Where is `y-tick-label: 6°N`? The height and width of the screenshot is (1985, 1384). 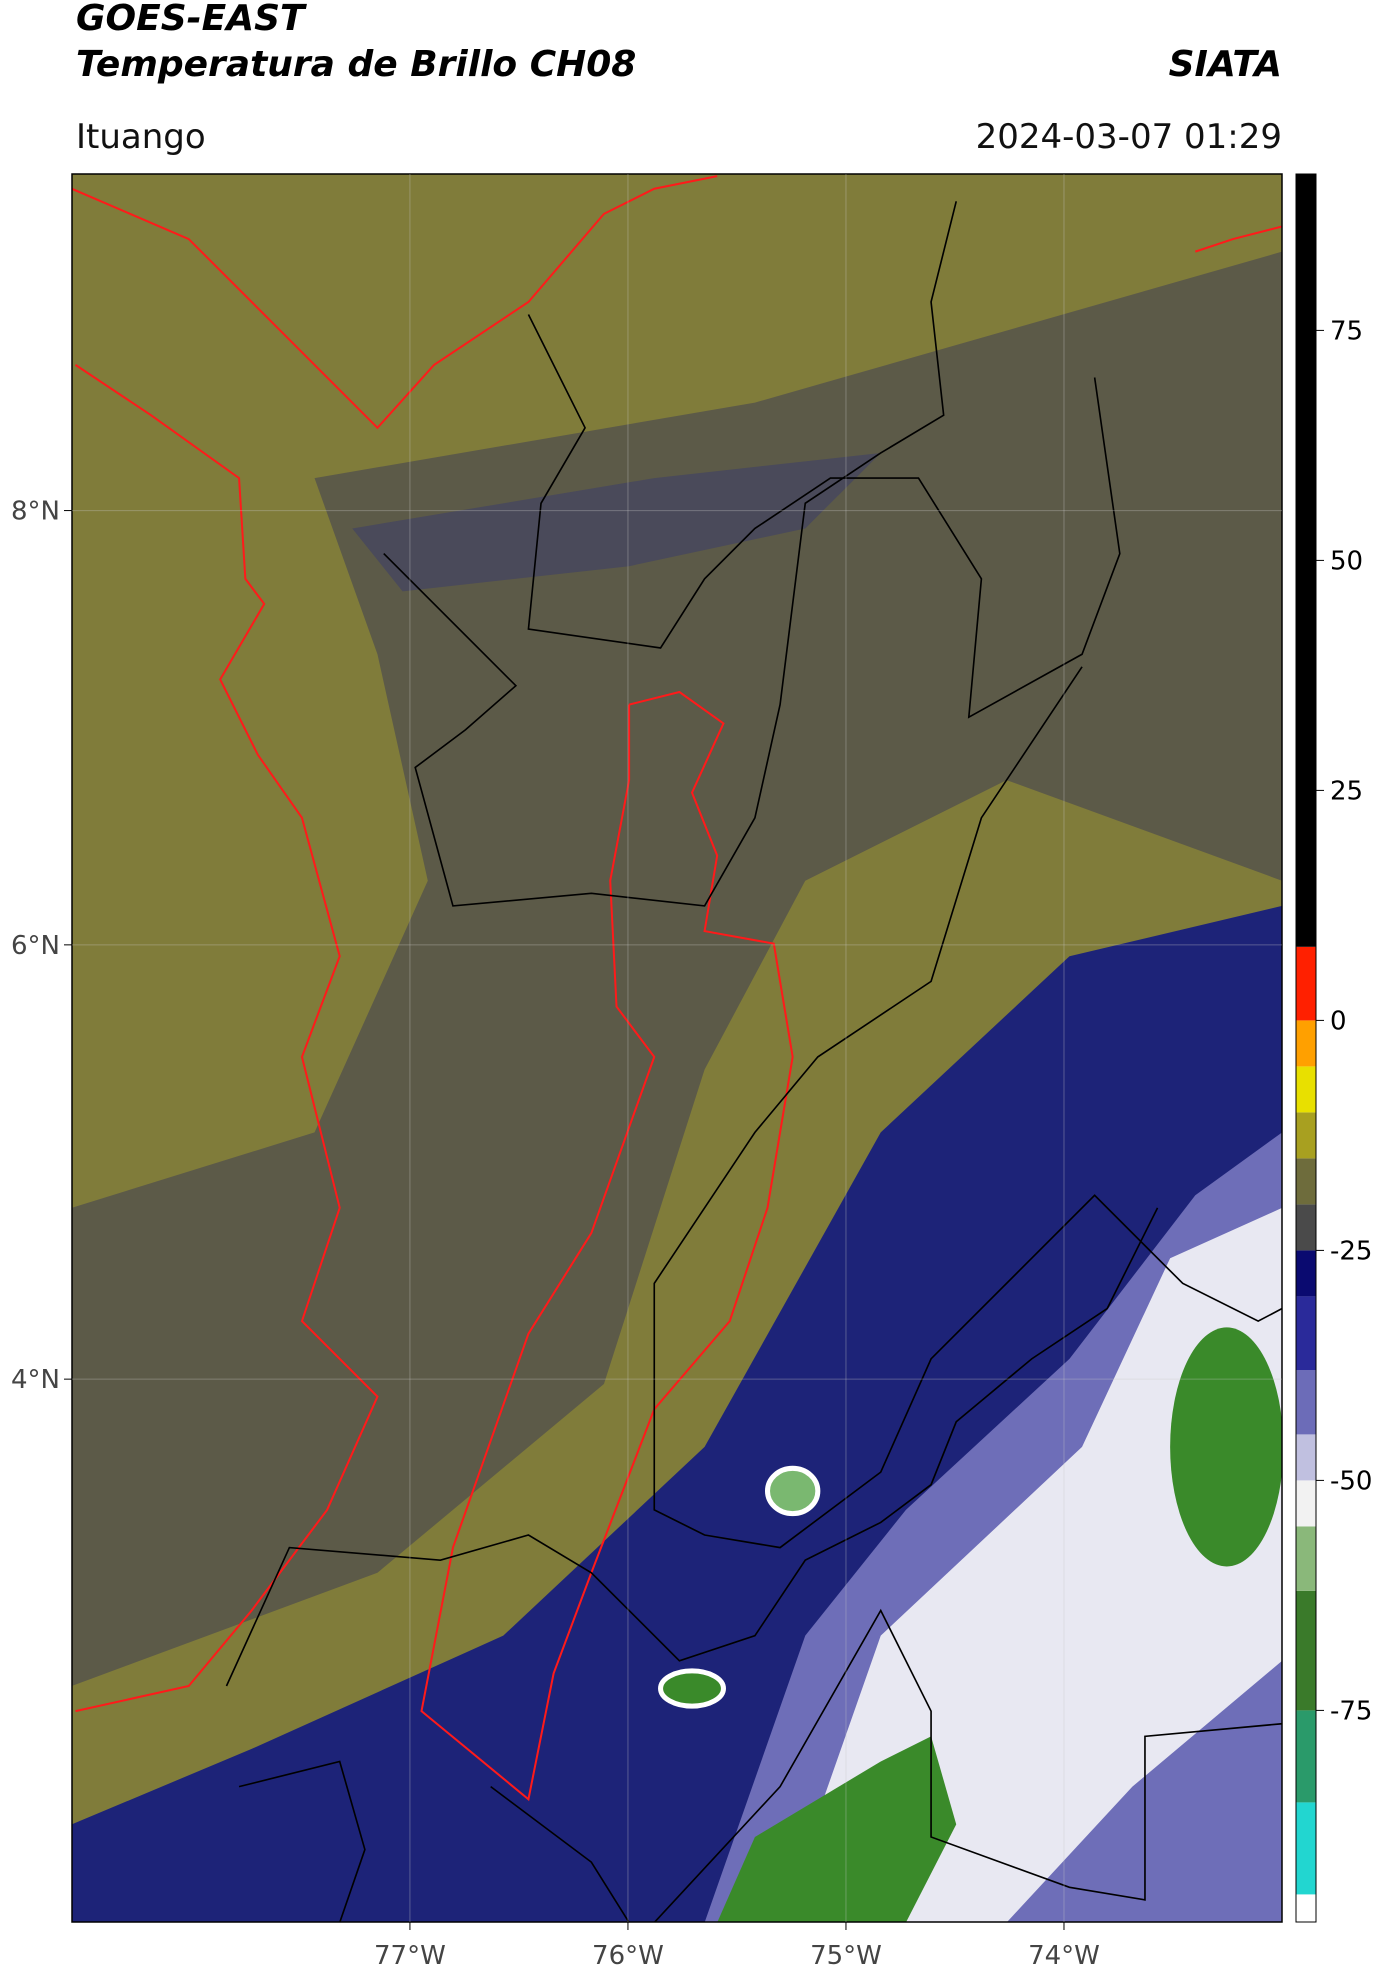 y-tick-label: 6°N is located at coordinates (35, 946).